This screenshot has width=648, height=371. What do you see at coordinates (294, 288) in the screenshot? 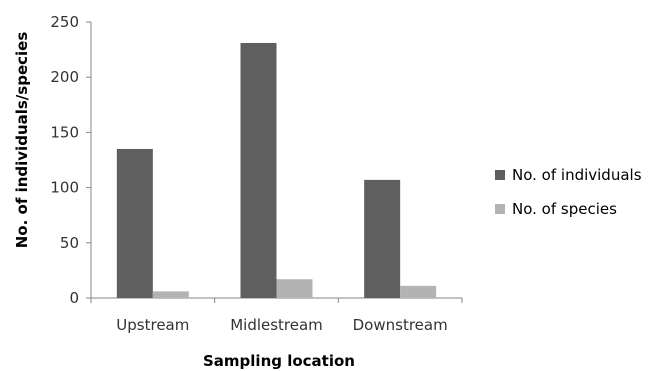
I see `bar-midlestream-species` at bounding box center [294, 288].